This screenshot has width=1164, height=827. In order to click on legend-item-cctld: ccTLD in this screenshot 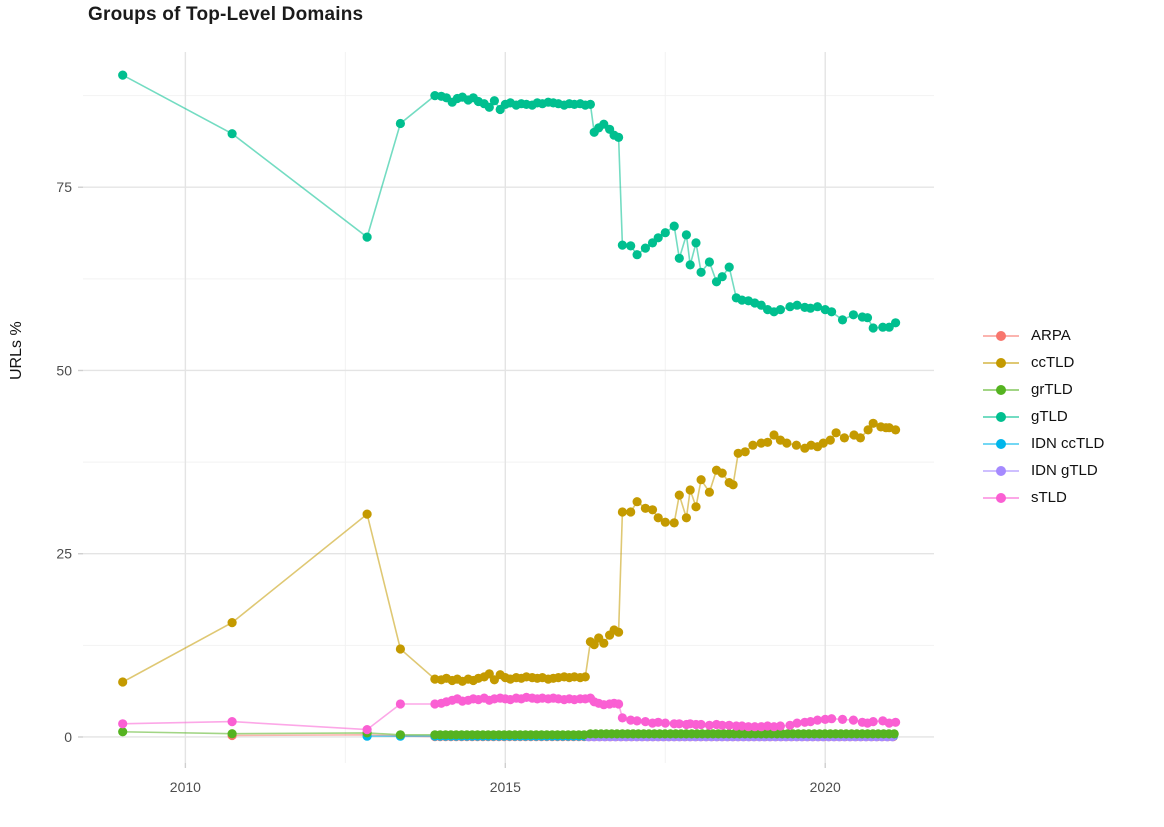, I will do `click(1043, 362)`.